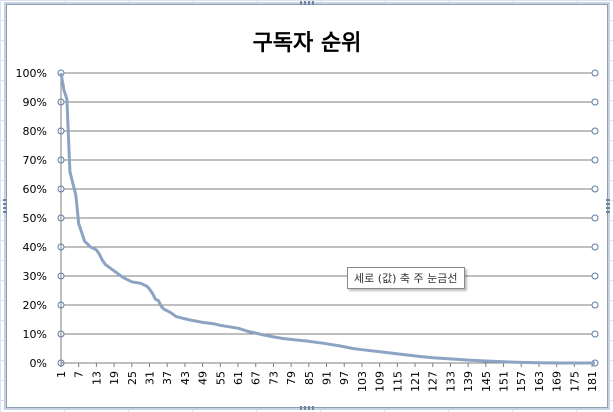 This screenshot has width=613, height=412. I want to click on x-tick-label: 85, so click(309, 378).